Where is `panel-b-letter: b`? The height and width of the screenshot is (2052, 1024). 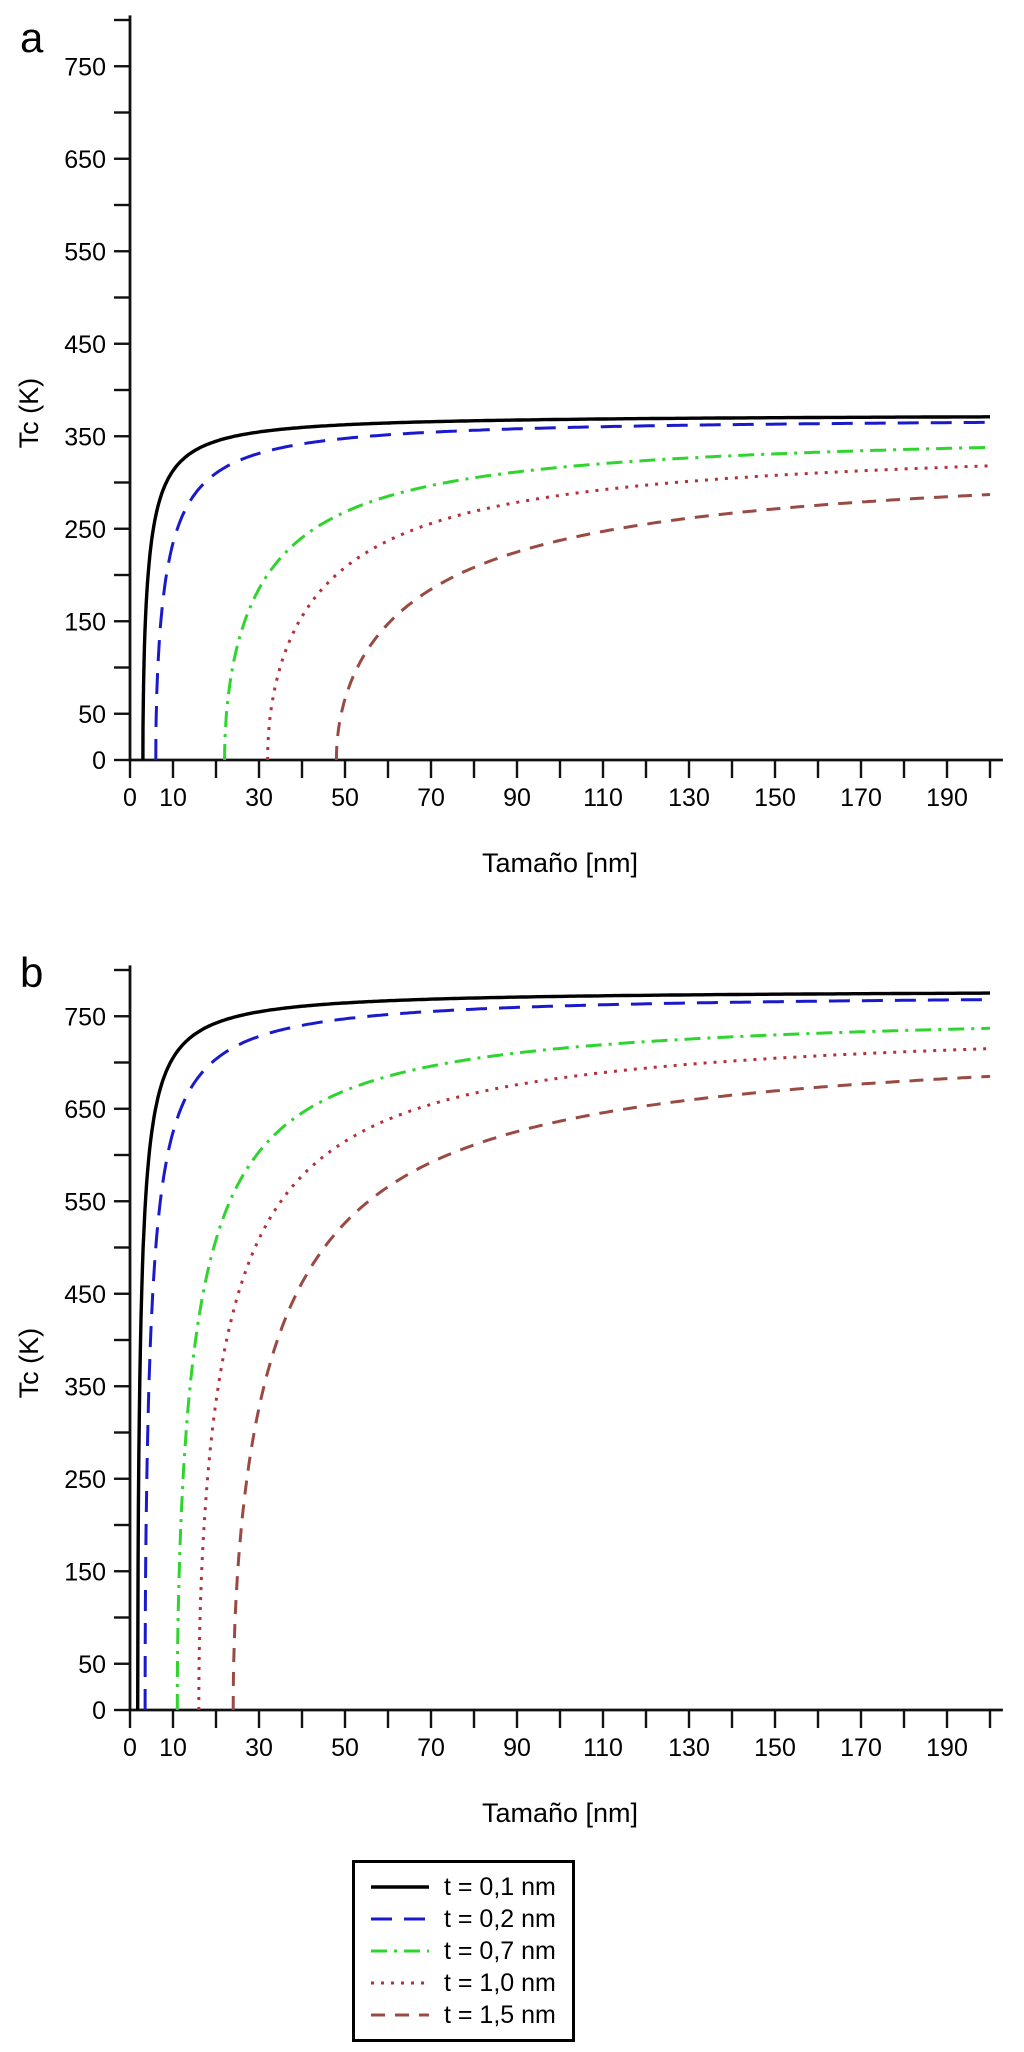 panel-b-letter: b is located at coordinates (31, 972).